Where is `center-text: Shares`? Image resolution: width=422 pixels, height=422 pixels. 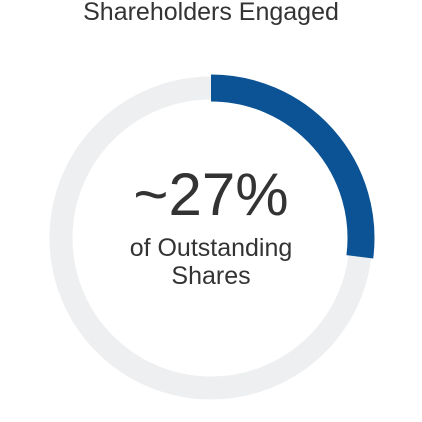
center-text: Shares is located at coordinates (210, 276).